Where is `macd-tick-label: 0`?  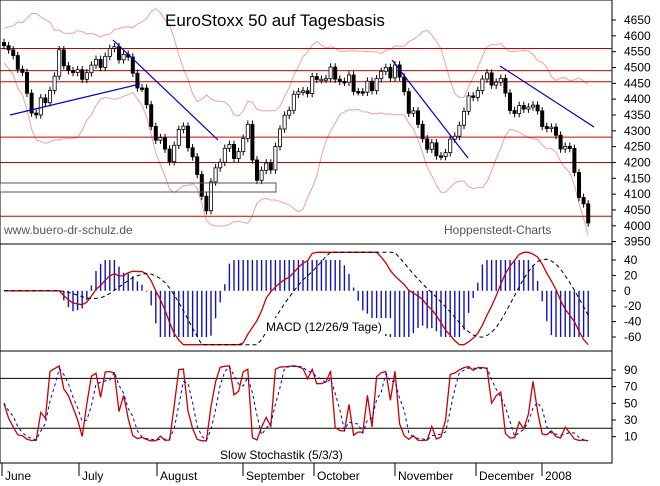
macd-tick-label: 0 is located at coordinates (627, 291).